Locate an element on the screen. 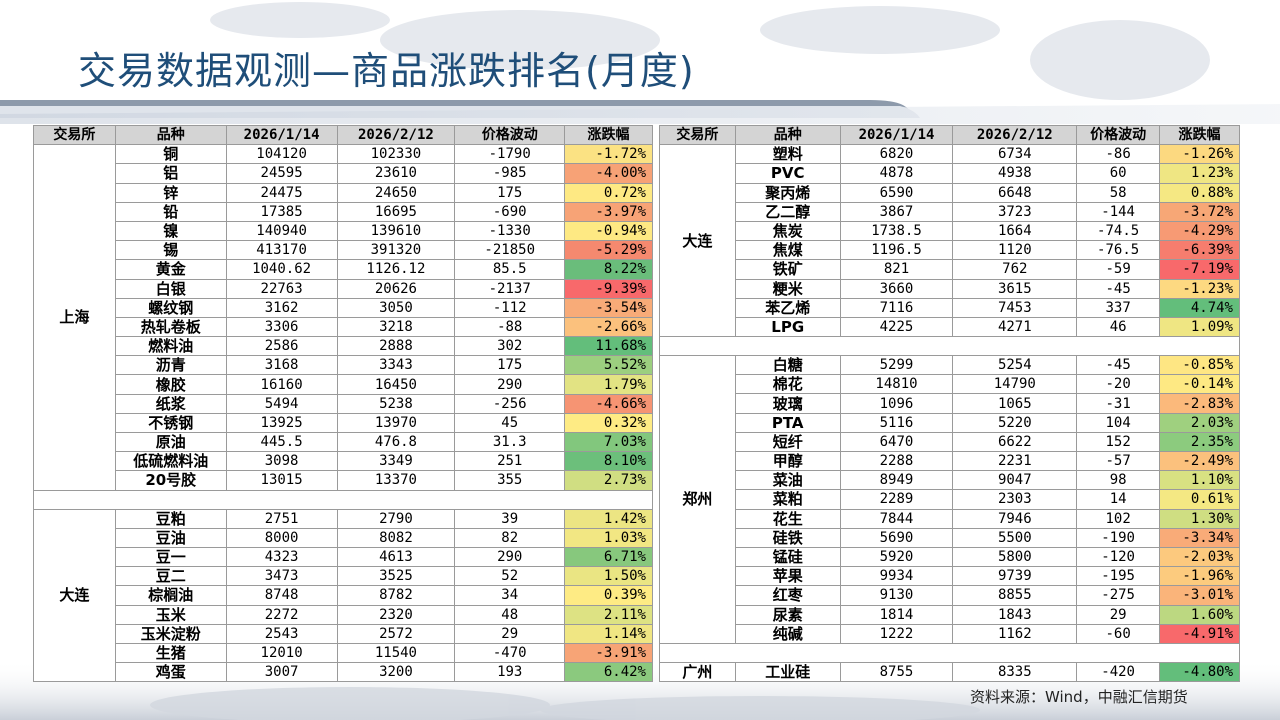 The image size is (1280, 720). price-change-cell: 82 is located at coordinates (510, 537).